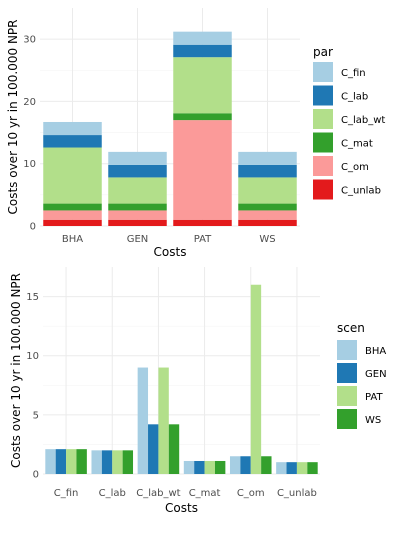  Describe the element at coordinates (251, 493) in the screenshot. I see `x-tick-label: C_om` at that location.